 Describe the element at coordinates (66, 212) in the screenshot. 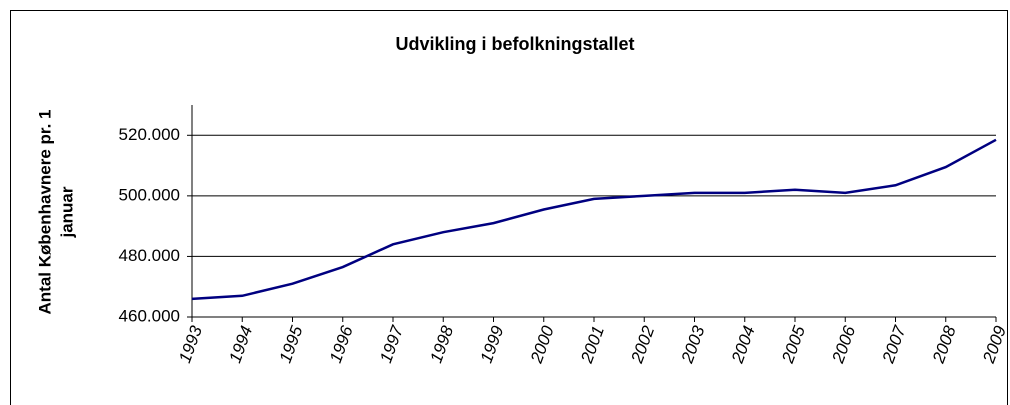

I see `y-label-line: januar` at that location.